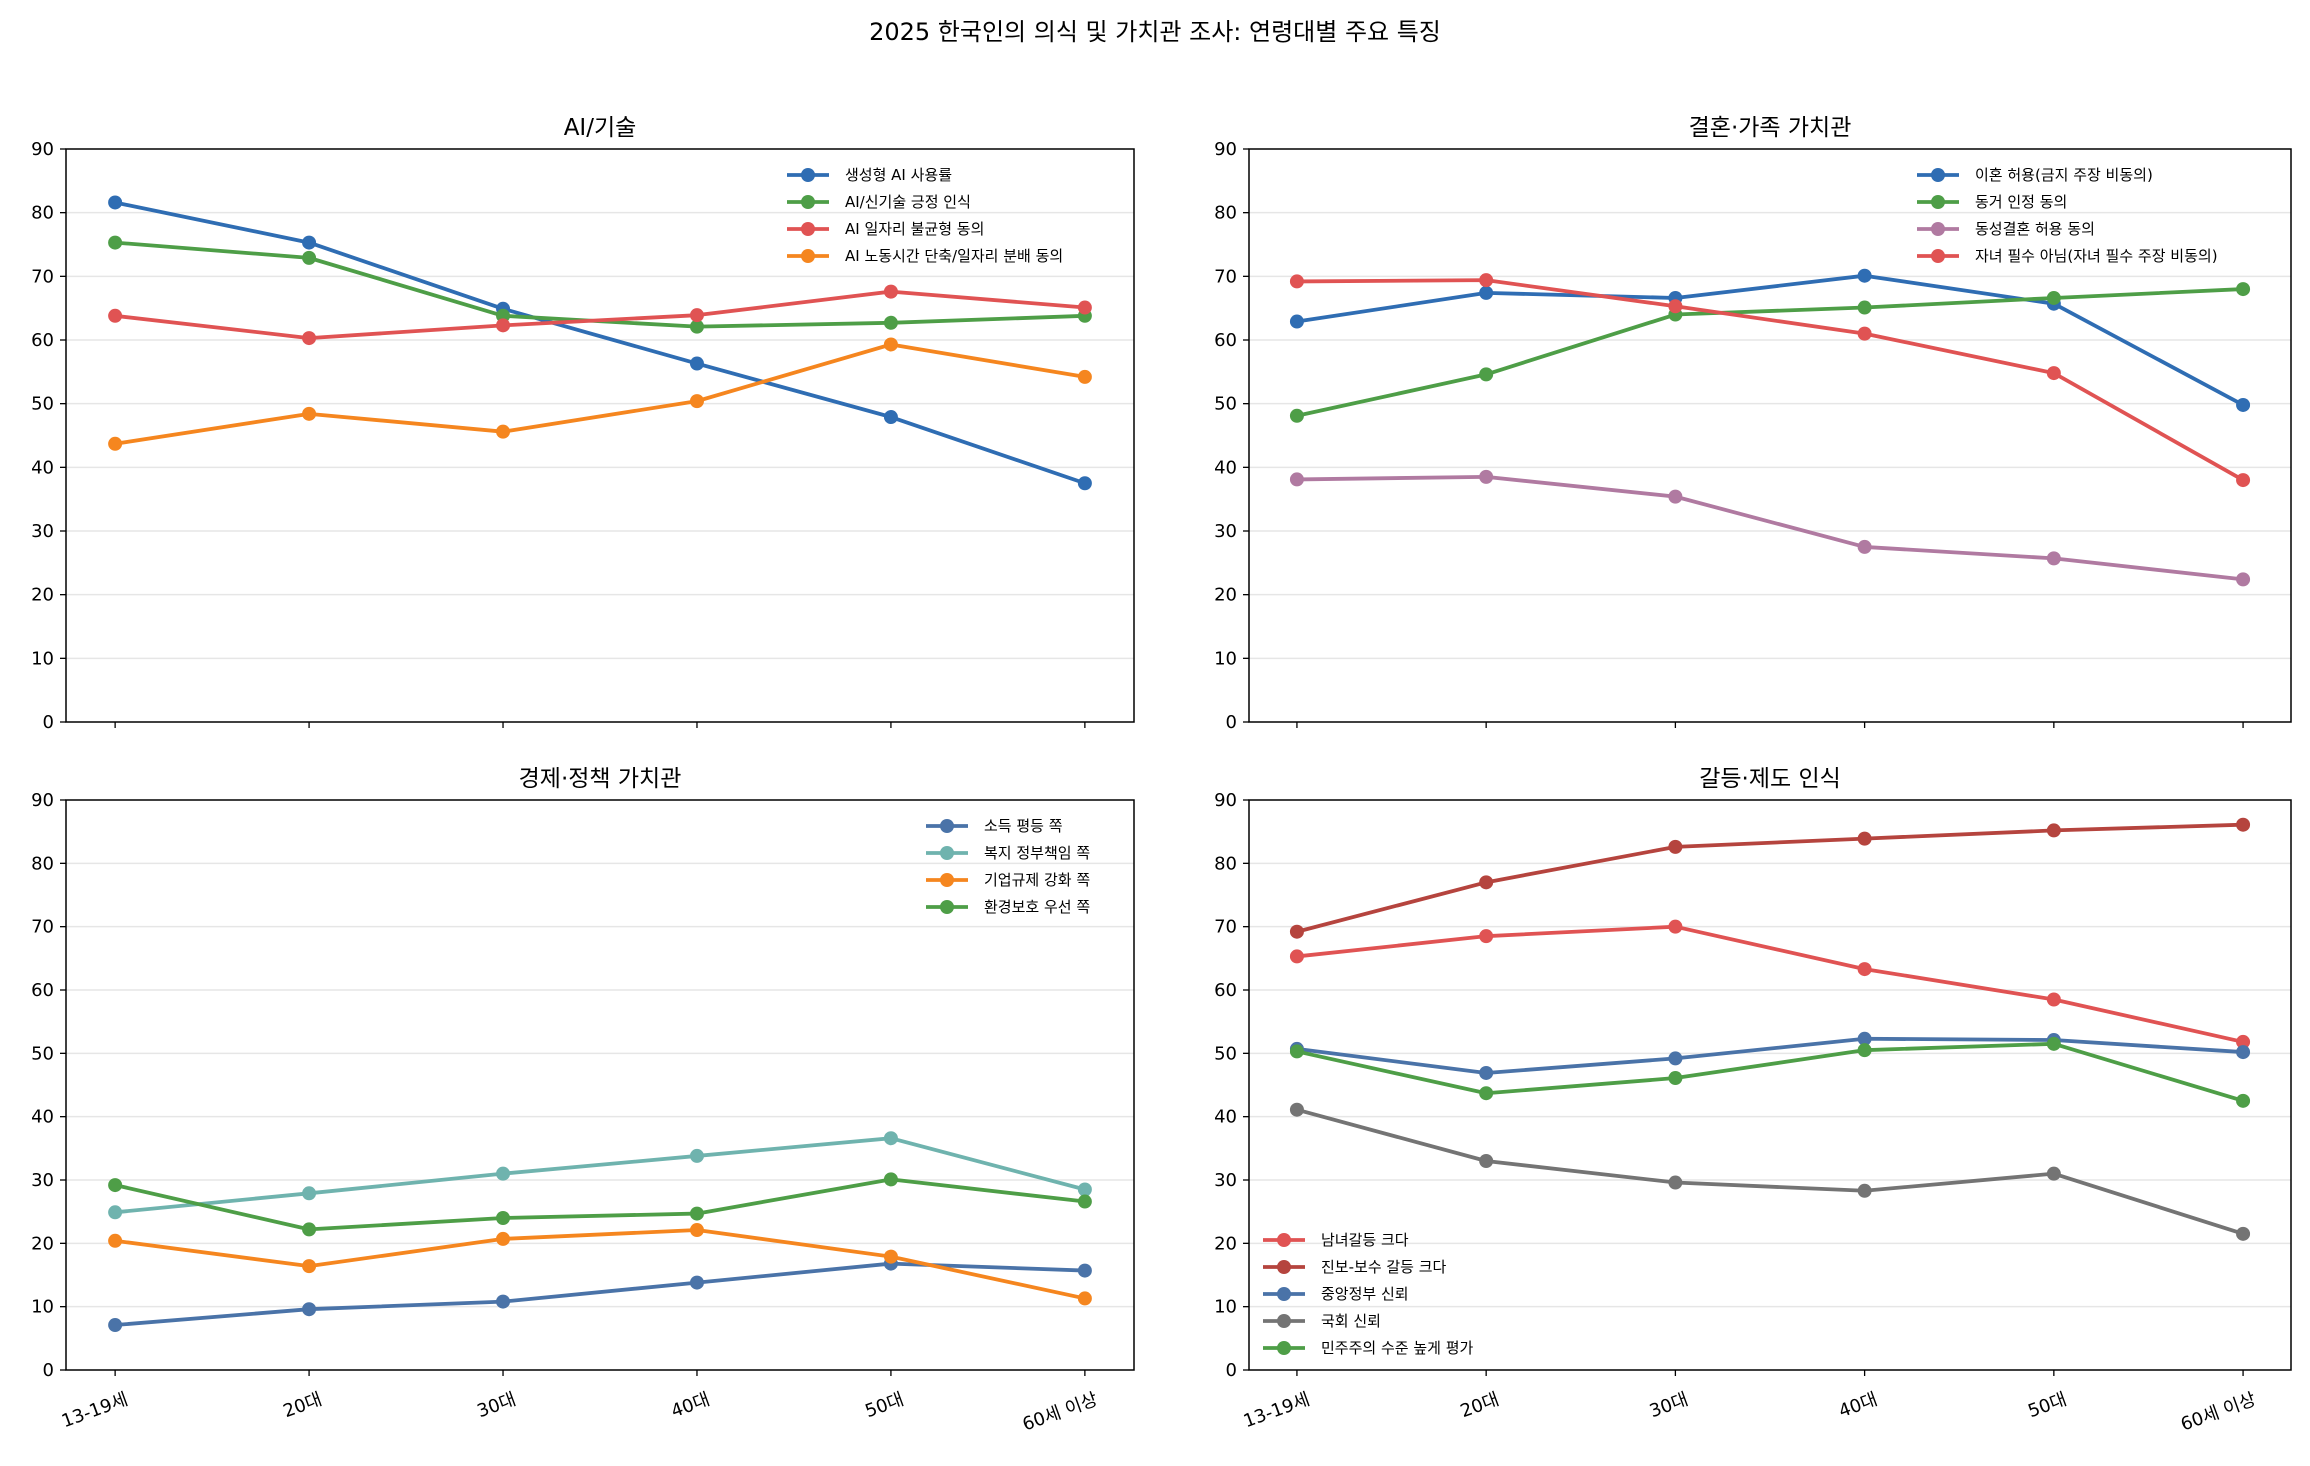 This screenshot has width=2310, height=1466. What do you see at coordinates (1397, 1348) in the screenshot?
I see `legend-label: 민주주의 수준 높게 평가` at bounding box center [1397, 1348].